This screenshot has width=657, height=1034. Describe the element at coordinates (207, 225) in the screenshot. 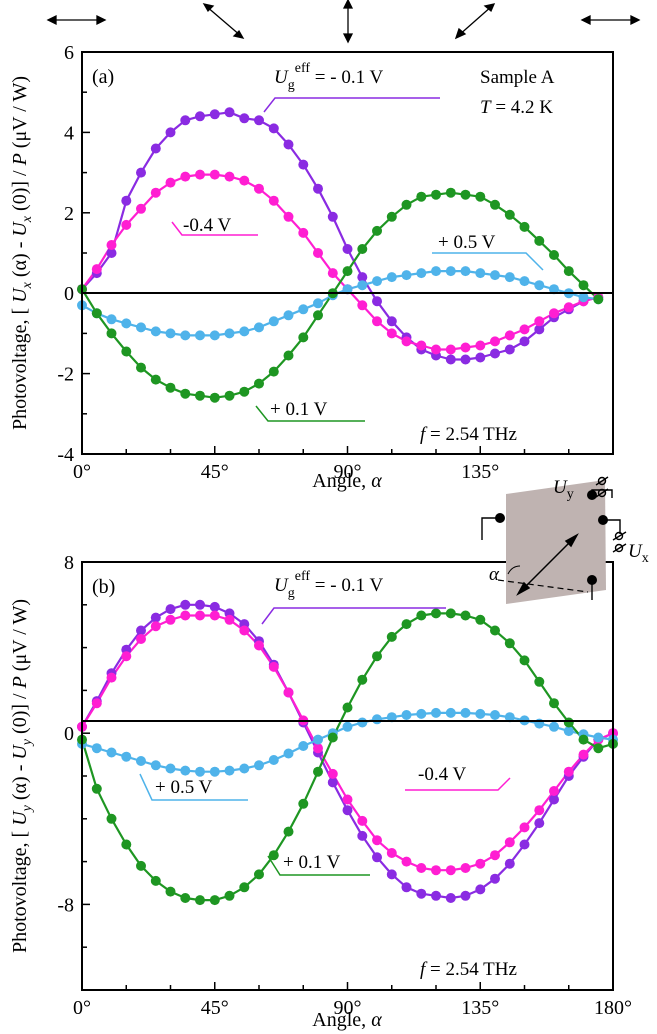

I see `label-minus04-a: -0.4 V` at that location.